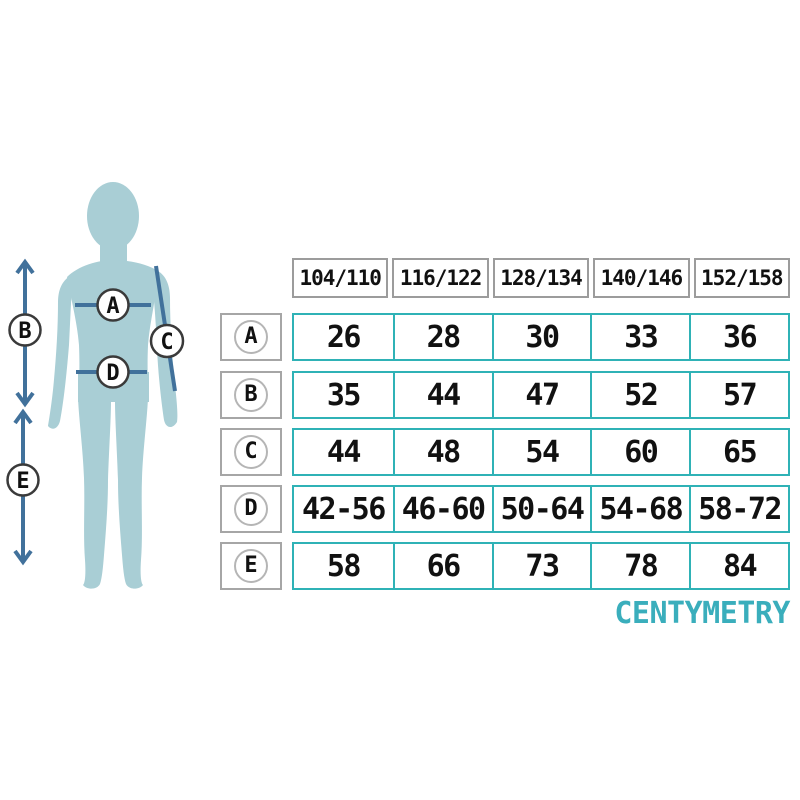  I want to click on row-label-e: E, so click(251, 566).